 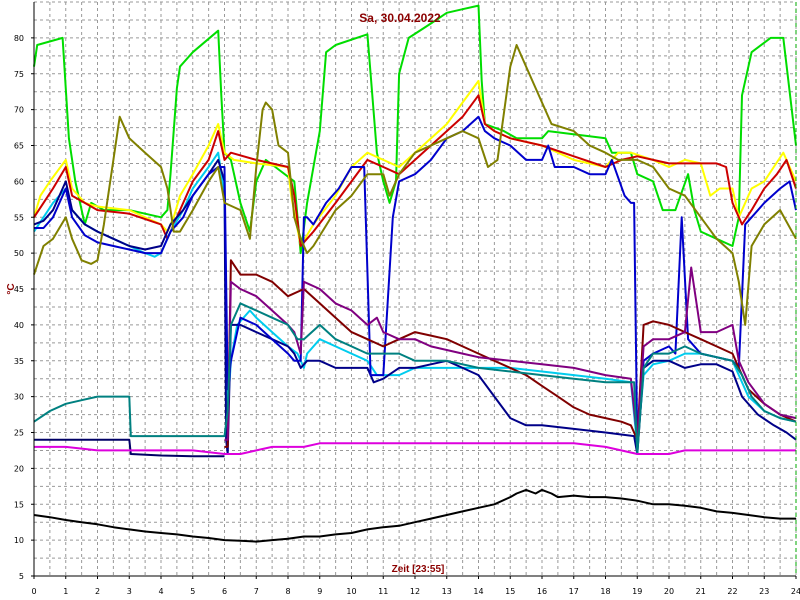 I want to click on x-tick-label: 22, so click(x=732, y=591).